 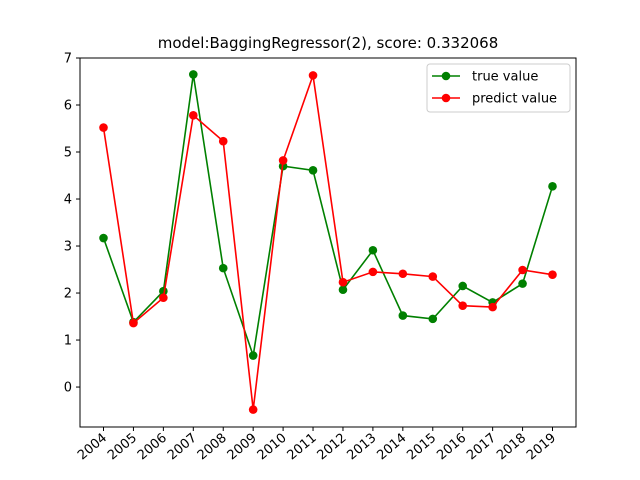 What do you see at coordinates (505, 77) in the screenshot?
I see `legend-label: true value` at bounding box center [505, 77].